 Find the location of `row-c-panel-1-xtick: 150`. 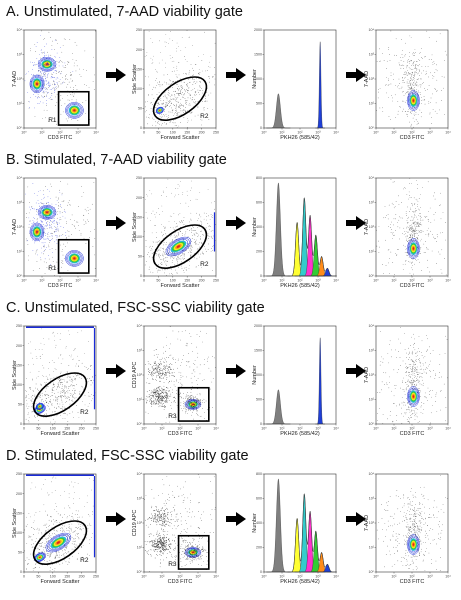

row-c-panel-1-xtick: 150 is located at coordinates (67, 429).